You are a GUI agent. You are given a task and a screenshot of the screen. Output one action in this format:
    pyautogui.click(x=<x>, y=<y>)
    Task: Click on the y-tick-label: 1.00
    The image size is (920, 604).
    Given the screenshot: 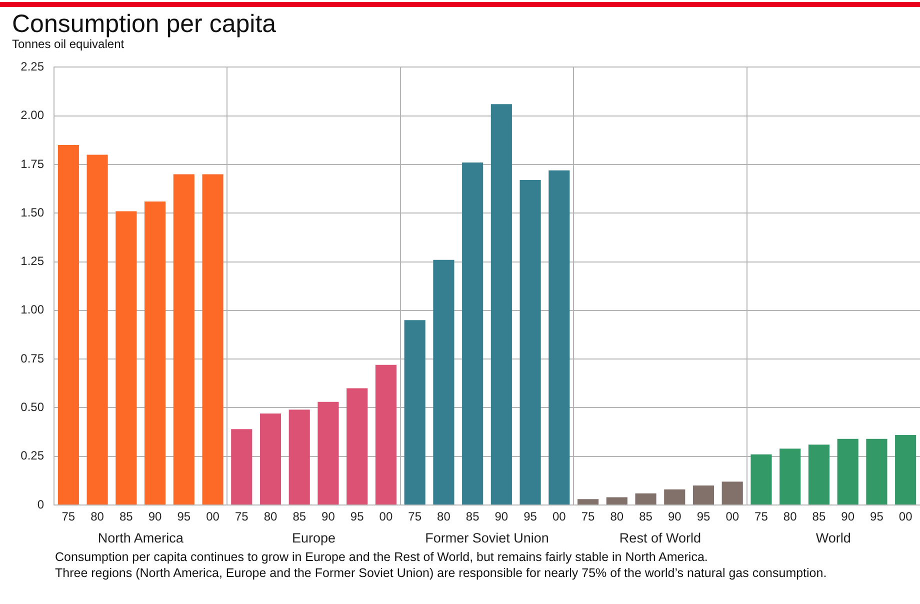 What is the action you would take?
    pyautogui.click(x=32, y=309)
    